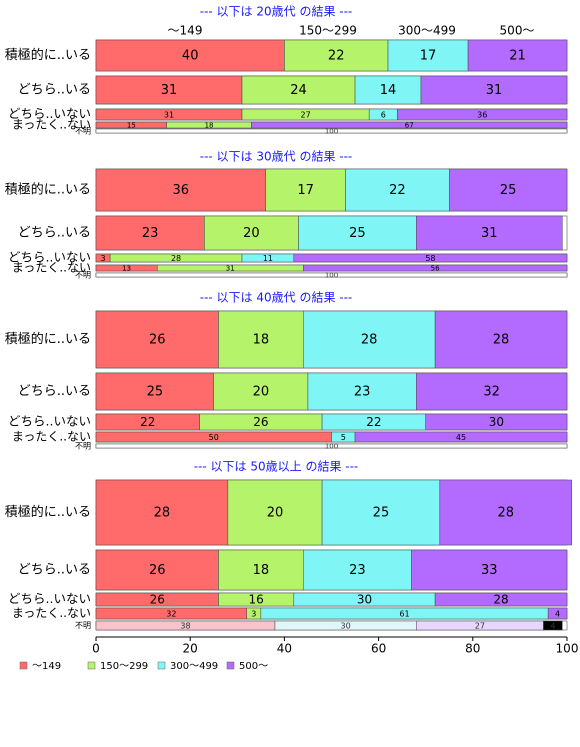  Describe the element at coordinates (567, 649) in the screenshot. I see `x-tick-label: 100` at that location.